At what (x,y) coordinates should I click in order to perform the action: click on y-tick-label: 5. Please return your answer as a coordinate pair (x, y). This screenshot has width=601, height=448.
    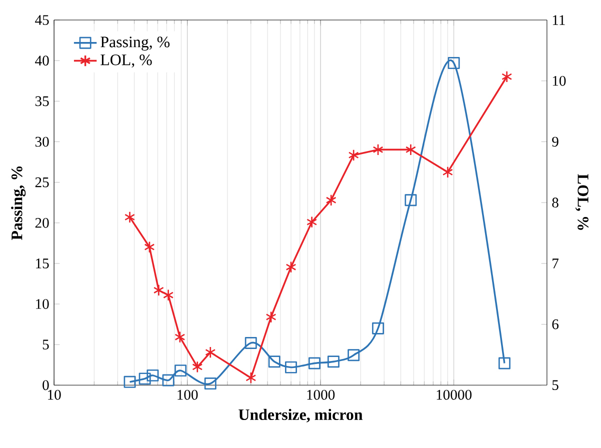
    Looking at the image, I should click on (45, 345).